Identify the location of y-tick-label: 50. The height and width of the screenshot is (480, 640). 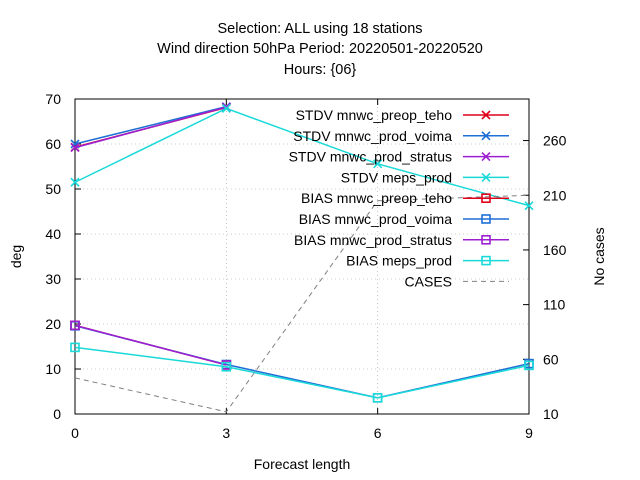
(53, 189).